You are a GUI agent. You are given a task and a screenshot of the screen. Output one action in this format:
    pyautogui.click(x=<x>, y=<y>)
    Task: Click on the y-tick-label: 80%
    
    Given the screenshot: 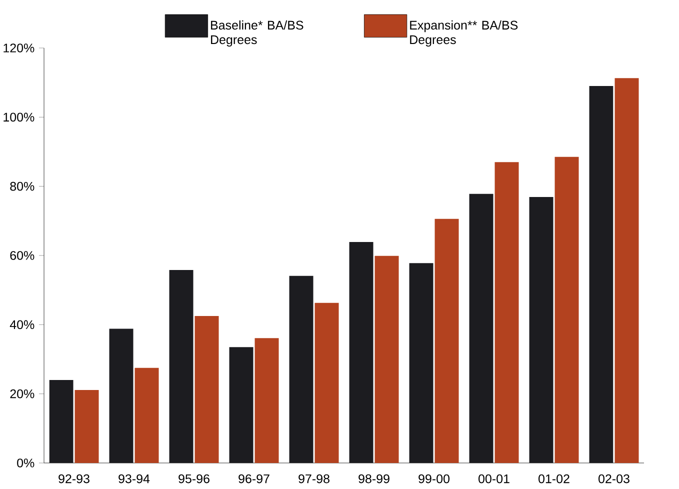 What is the action you would take?
    pyautogui.click(x=22, y=186)
    